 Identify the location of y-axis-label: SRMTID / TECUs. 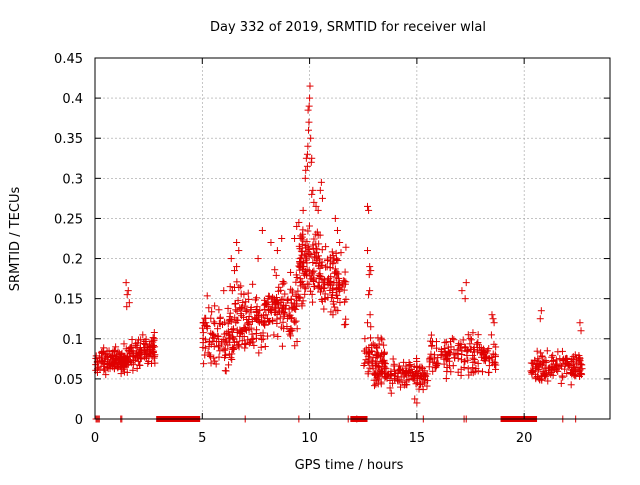
(15, 239).